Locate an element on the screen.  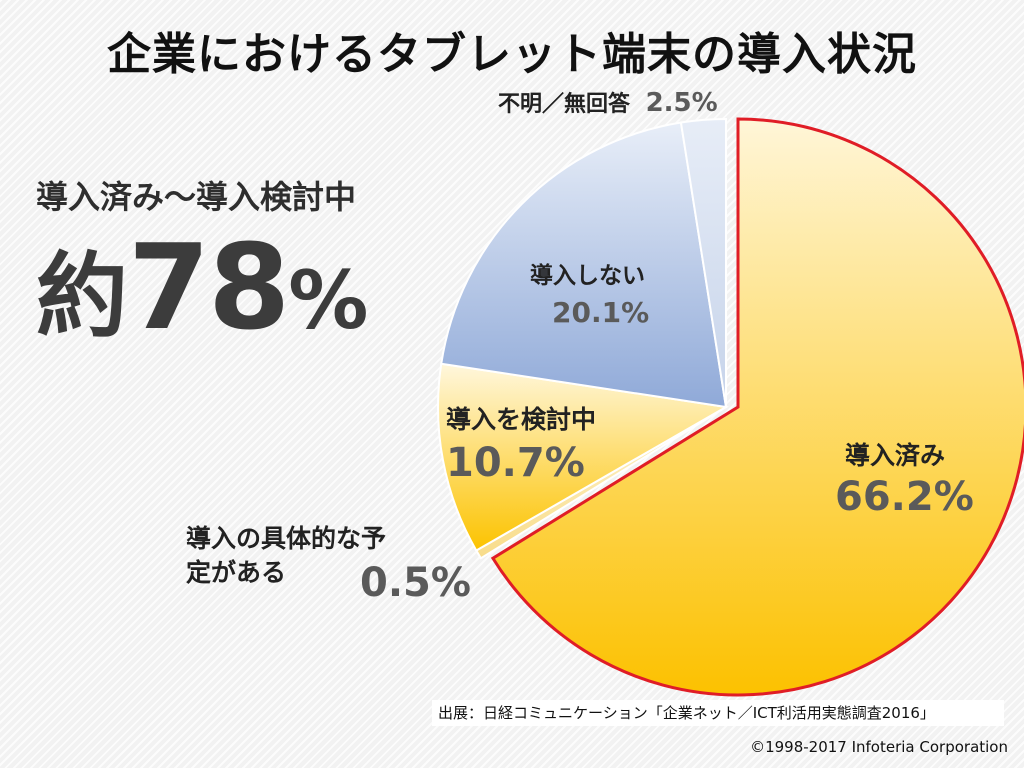
label-implemented-name: 導入済み is located at coordinates (895, 455).